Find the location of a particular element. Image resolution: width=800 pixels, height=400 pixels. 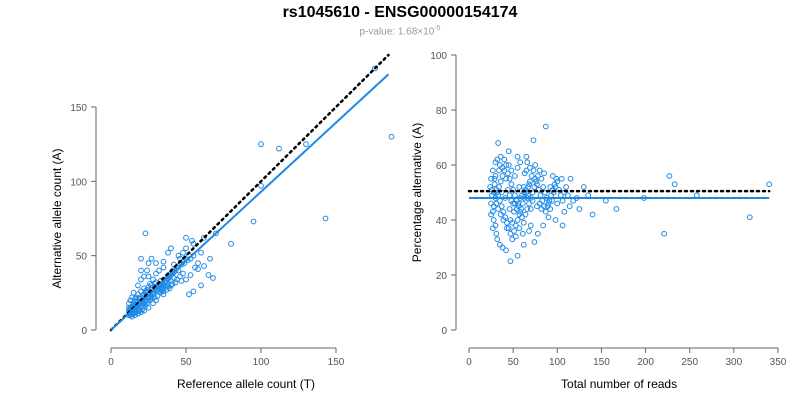

right-y-tick-label: 40 is located at coordinates (442, 221).